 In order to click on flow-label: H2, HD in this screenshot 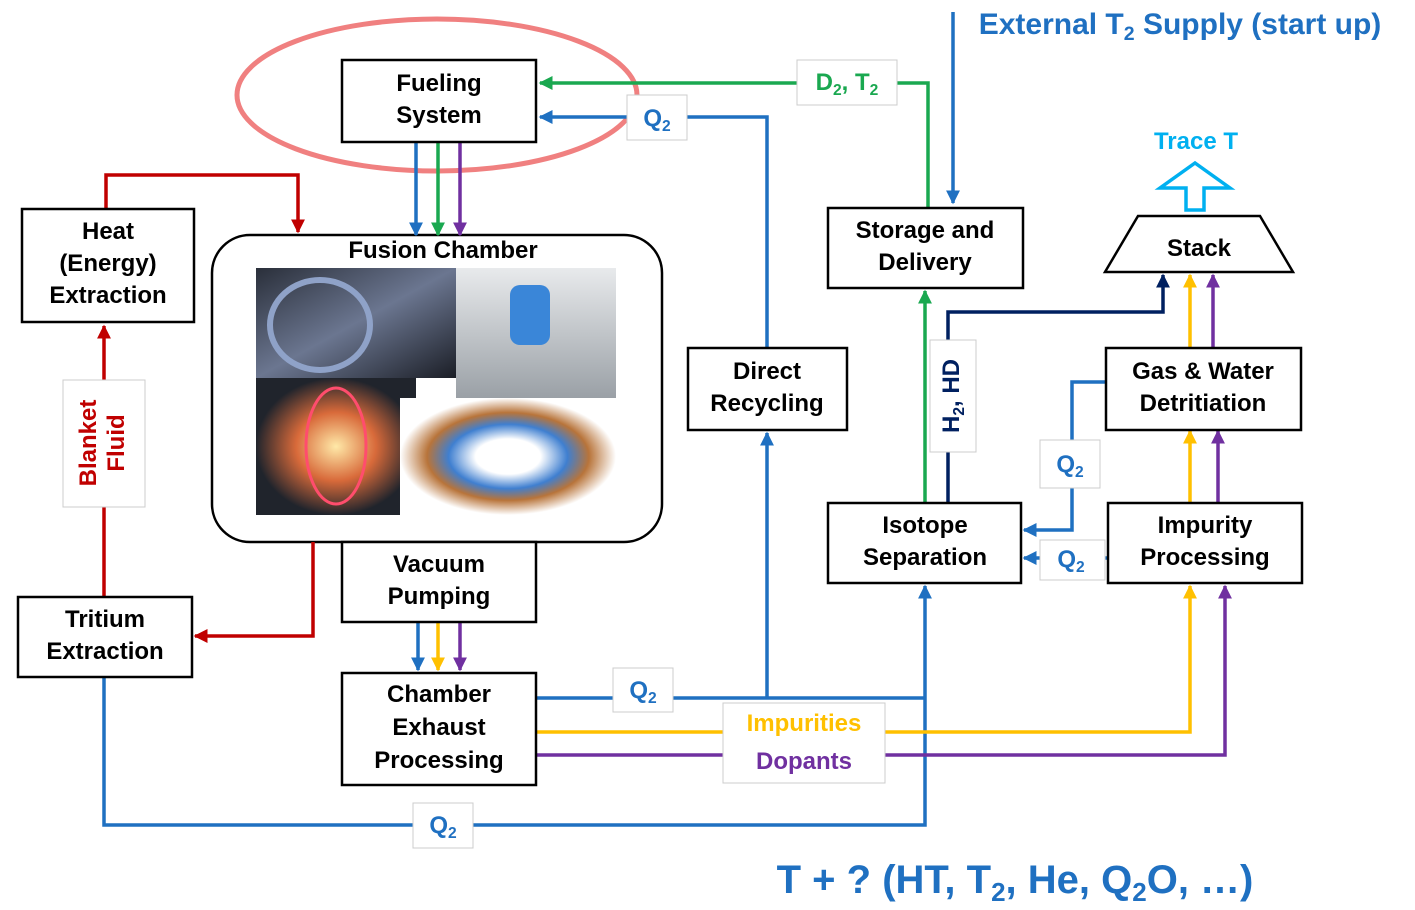, I will do `click(953, 396)`.